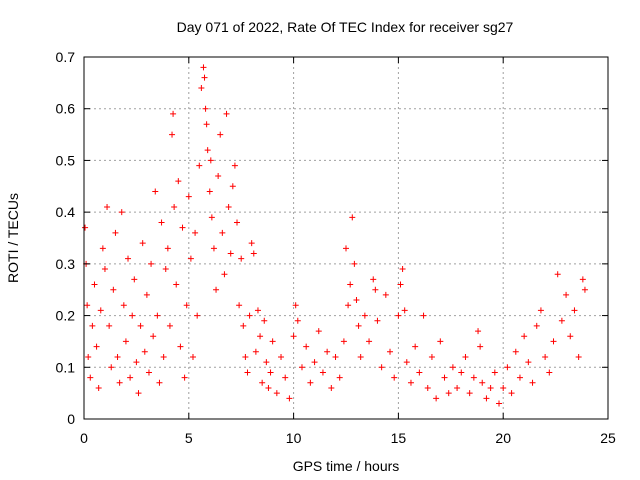 Image resolution: width=640 pixels, height=480 pixels. What do you see at coordinates (66, 212) in the screenshot?
I see `y-tick-label: 0.4` at bounding box center [66, 212].